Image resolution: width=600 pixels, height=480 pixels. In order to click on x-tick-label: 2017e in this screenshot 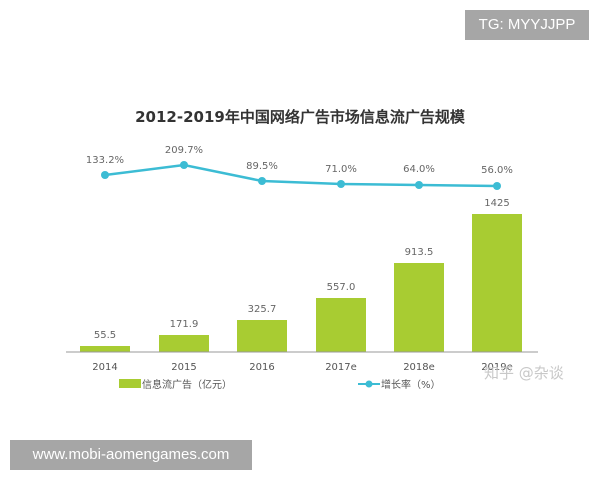, I will do `click(341, 367)`.